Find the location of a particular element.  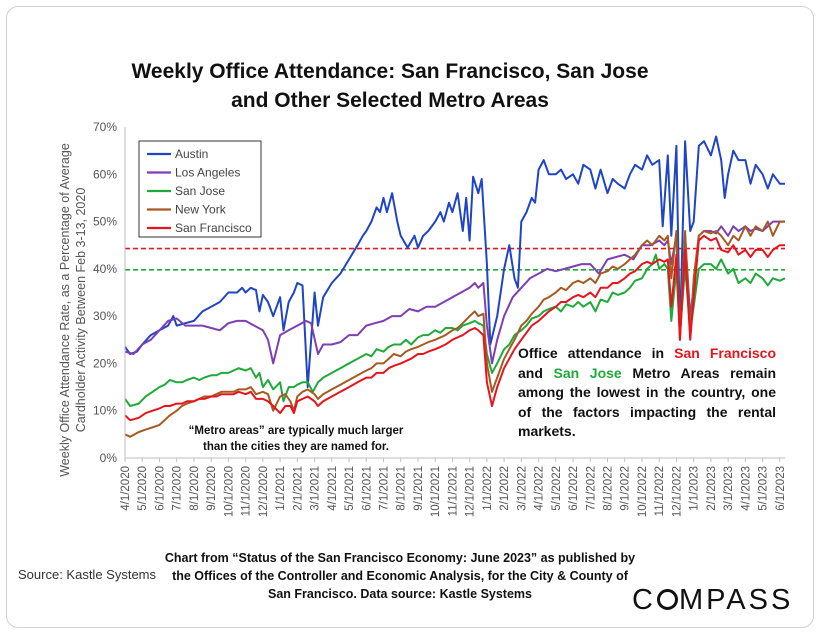

x-tick-label: 12/1/2022 is located at coordinates (677, 491).